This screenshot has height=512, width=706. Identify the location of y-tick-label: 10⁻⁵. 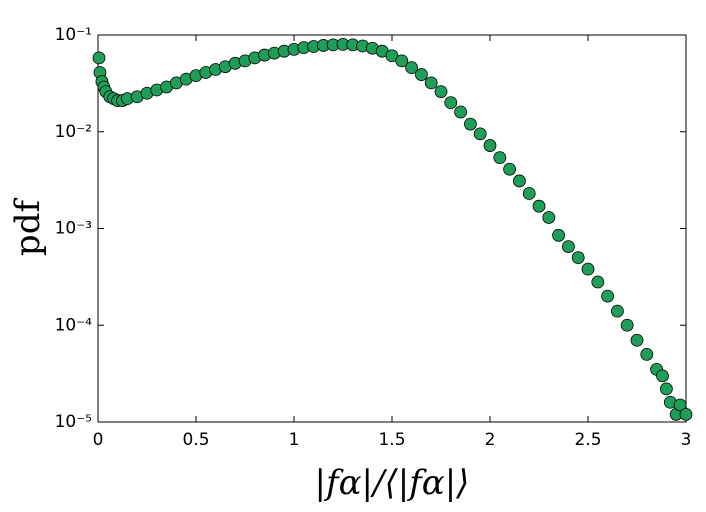
(73, 422).